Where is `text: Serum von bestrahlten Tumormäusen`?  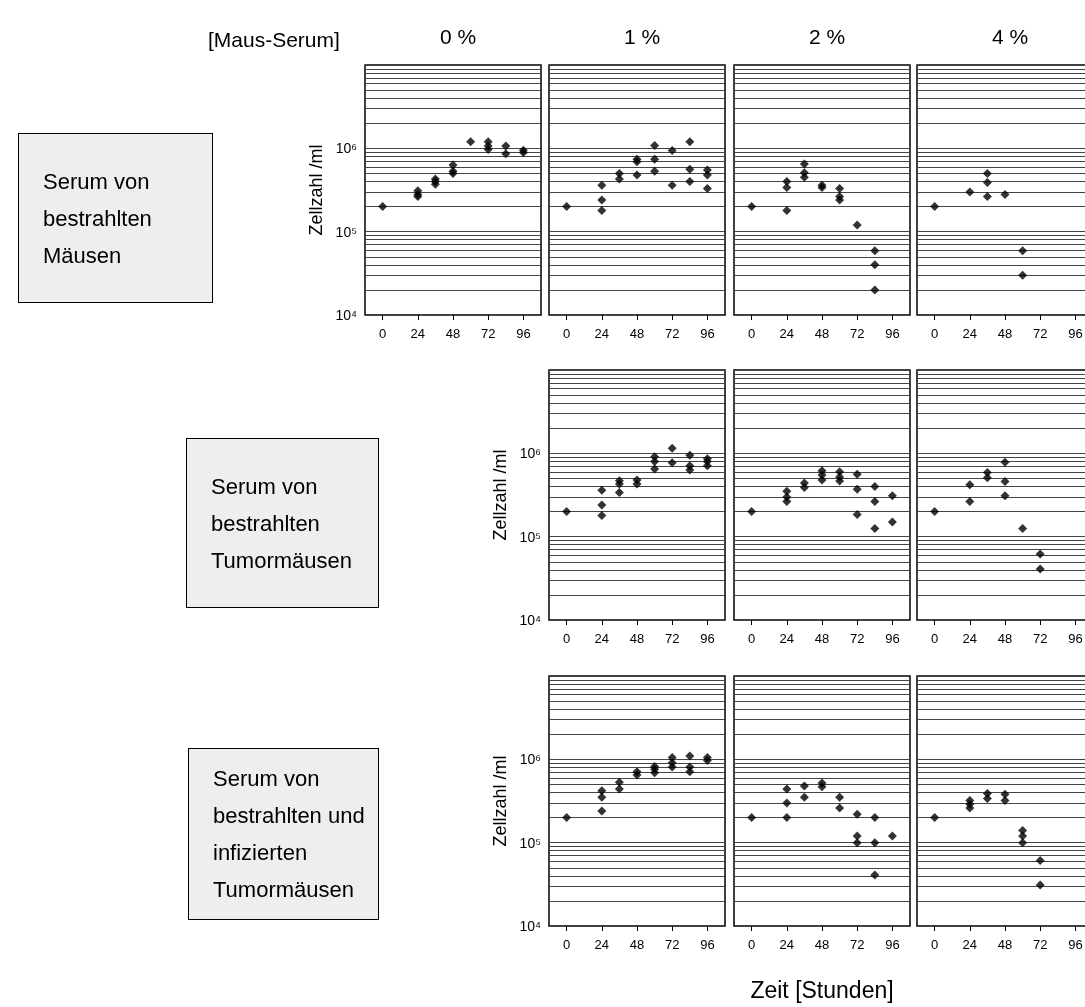
text: Serum von bestrahlten Tumormäusen is located at coordinates (282, 523).